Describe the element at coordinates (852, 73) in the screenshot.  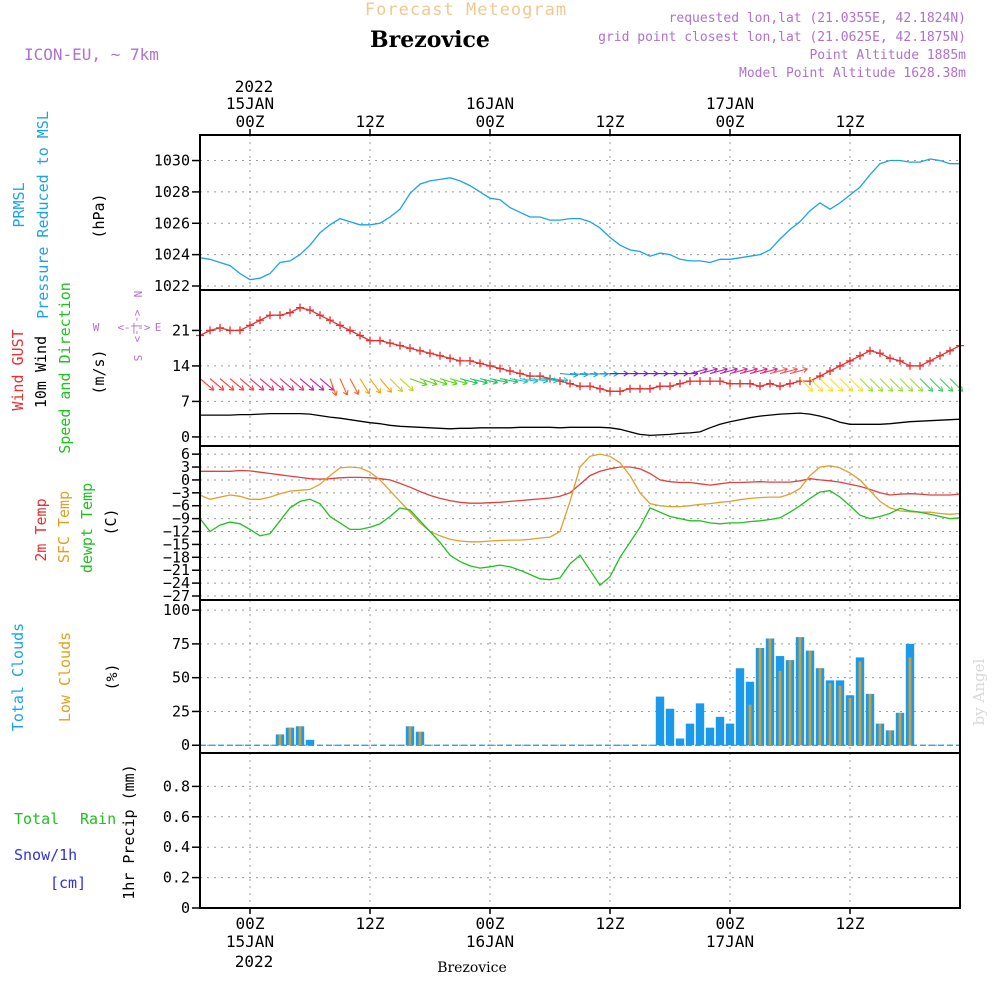
I see `model-altitude: Model Point Altitude 1628.38m` at that location.